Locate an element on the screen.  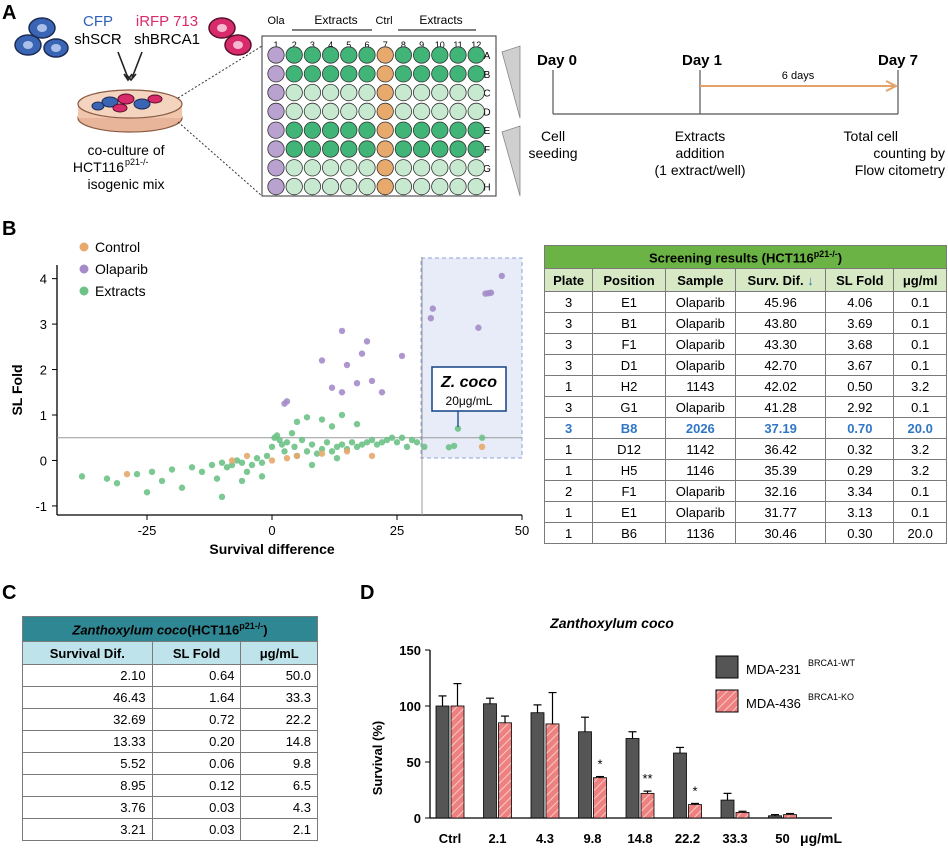
plate-col-label: 6 is located at coordinates (366, 45).